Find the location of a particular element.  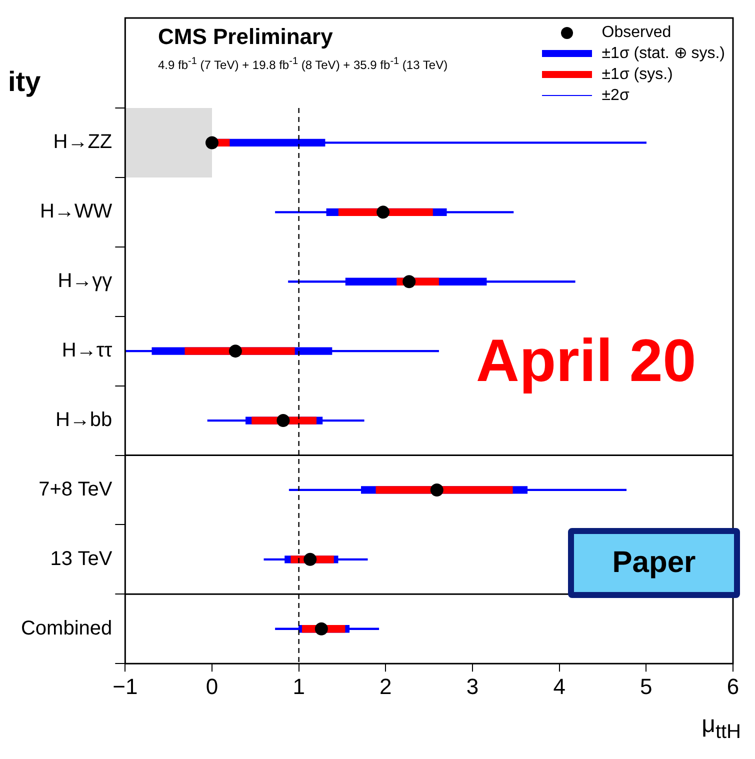

x-tick-label: 6 is located at coordinates (733, 686).